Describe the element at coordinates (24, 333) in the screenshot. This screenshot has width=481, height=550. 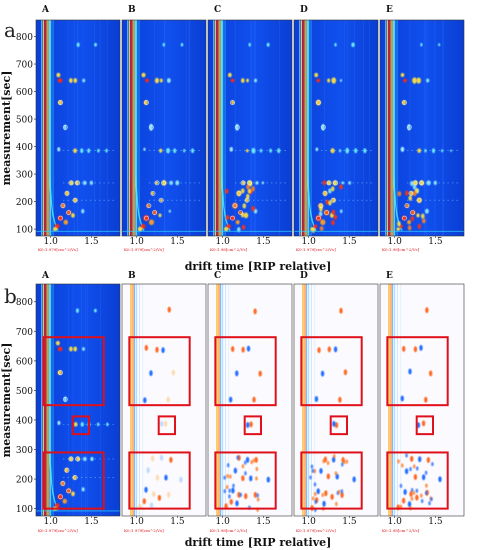
I see `y-tick-label: 700` at that location.